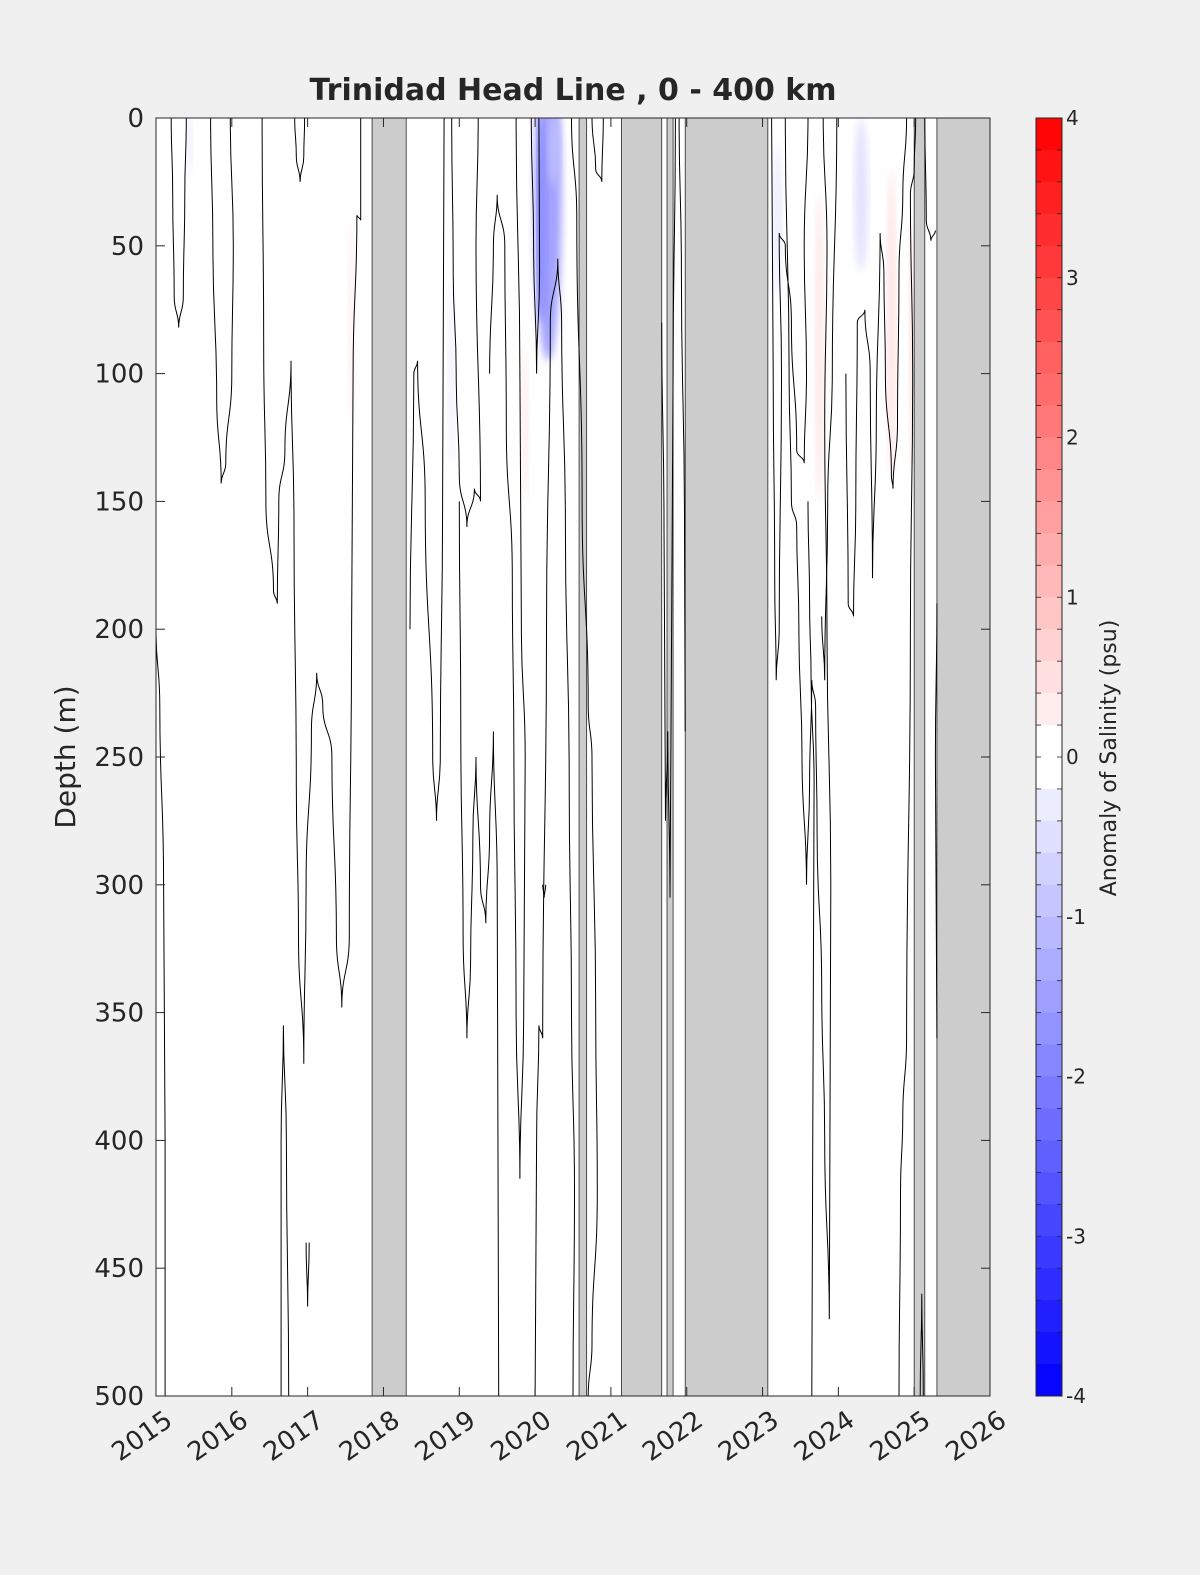 Image resolution: width=1200 pixels, height=1575 pixels. I want to click on x-tick-label: 2024, so click(824, 1436).